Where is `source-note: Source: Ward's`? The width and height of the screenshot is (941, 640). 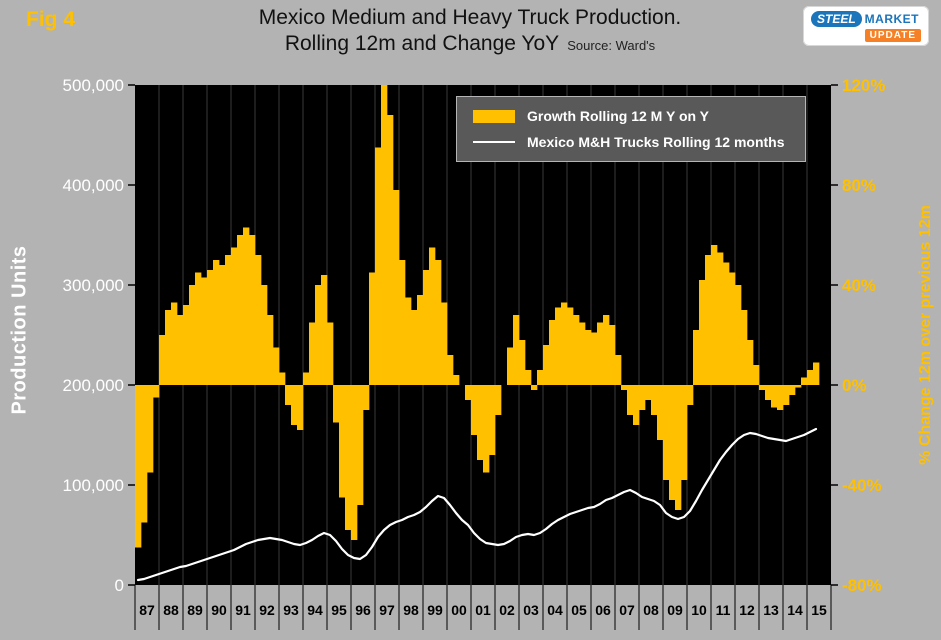 source-note: Source: Ward's is located at coordinates (611, 45).